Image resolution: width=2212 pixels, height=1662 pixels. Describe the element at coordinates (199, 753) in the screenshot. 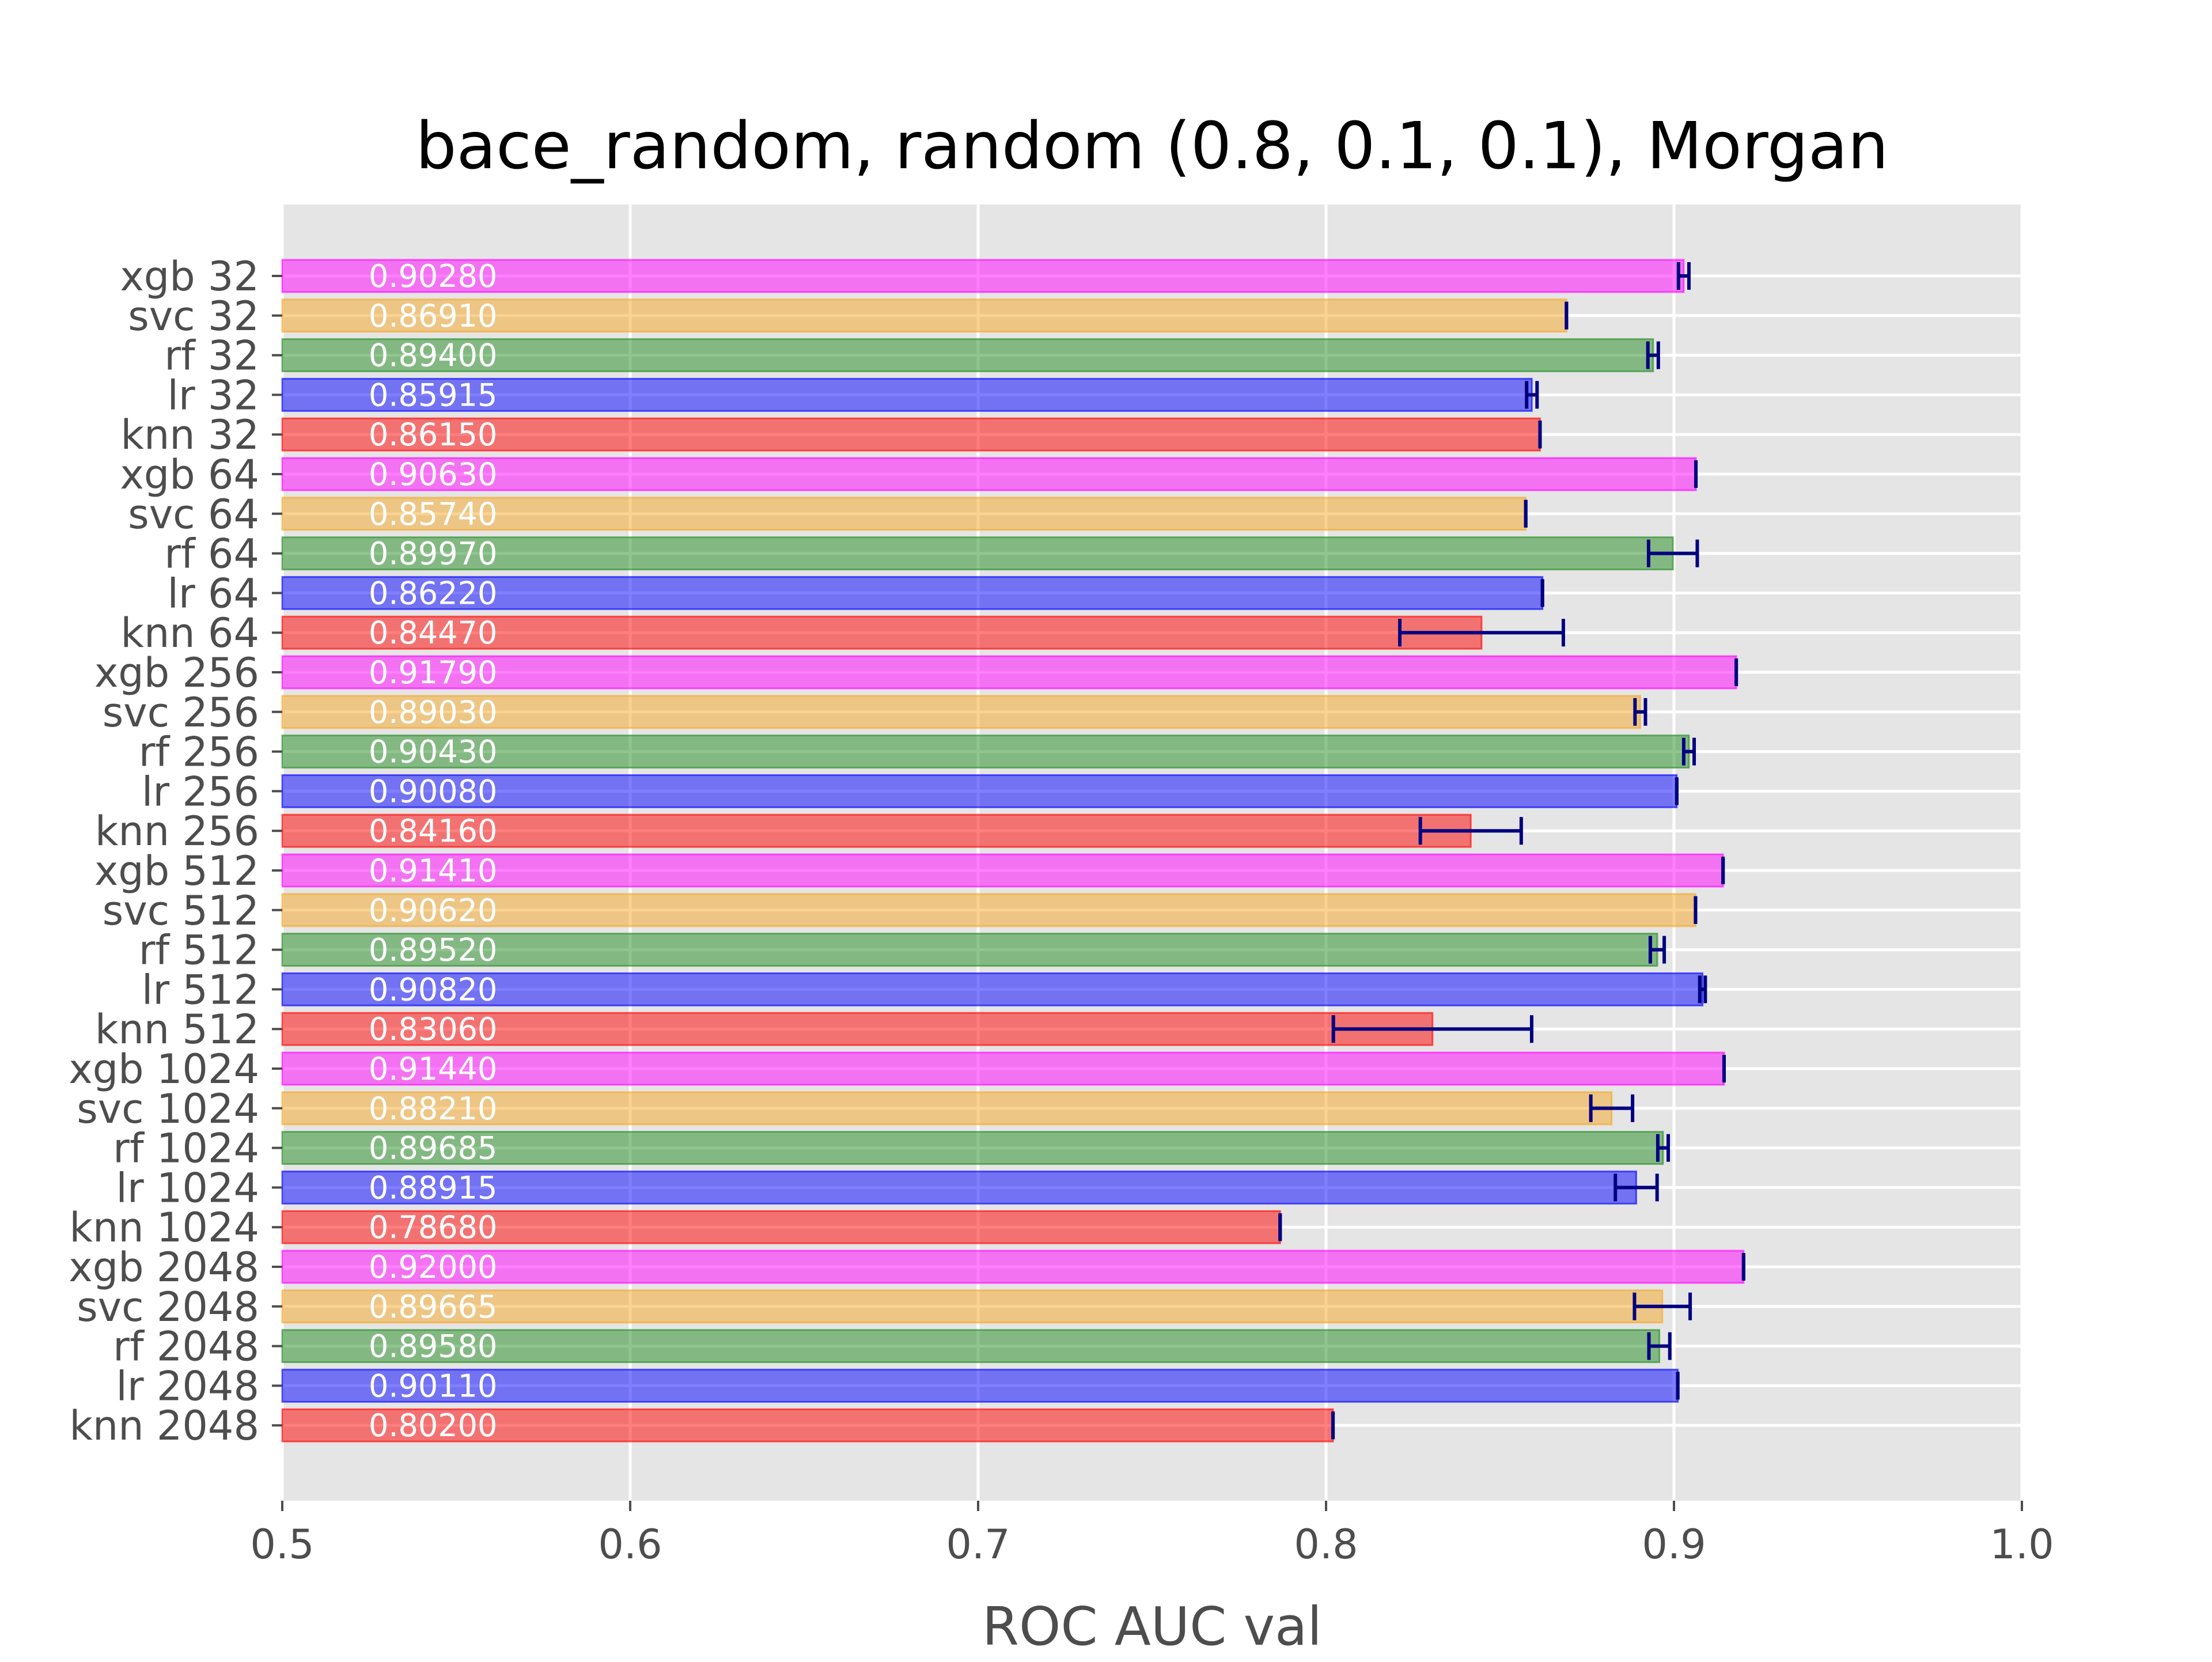

I see `y-tick-label: rf 256` at that location.